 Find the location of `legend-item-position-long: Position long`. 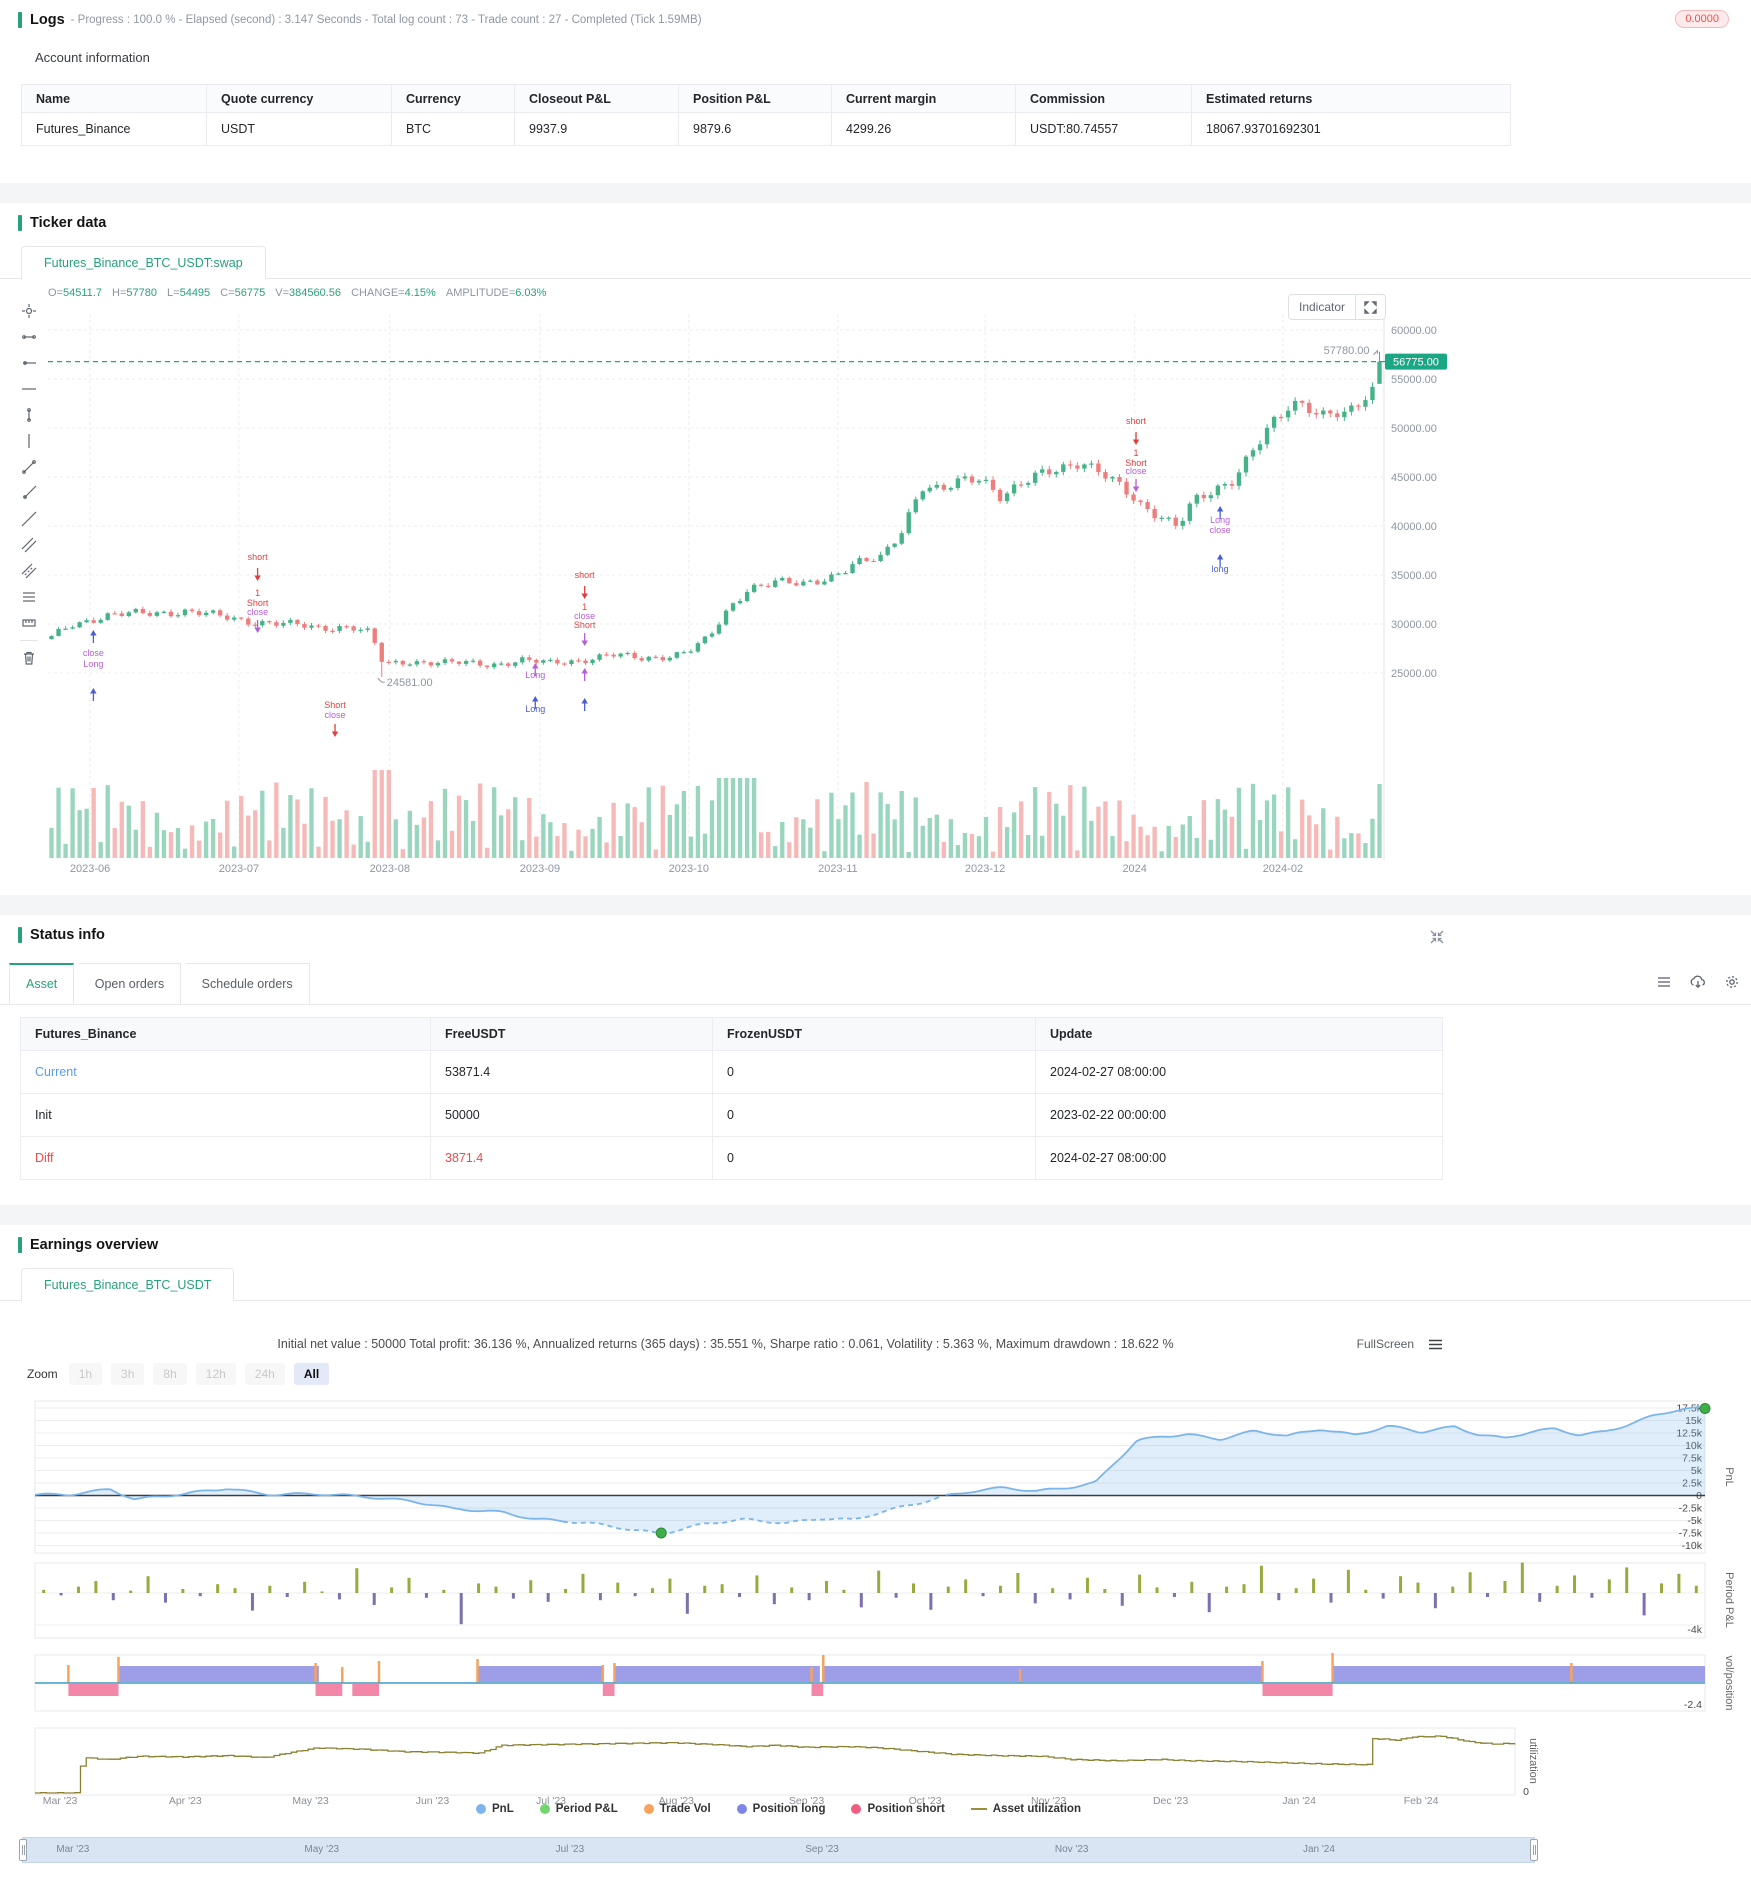

legend-item-position-long: Position long is located at coordinates (780, 1809).